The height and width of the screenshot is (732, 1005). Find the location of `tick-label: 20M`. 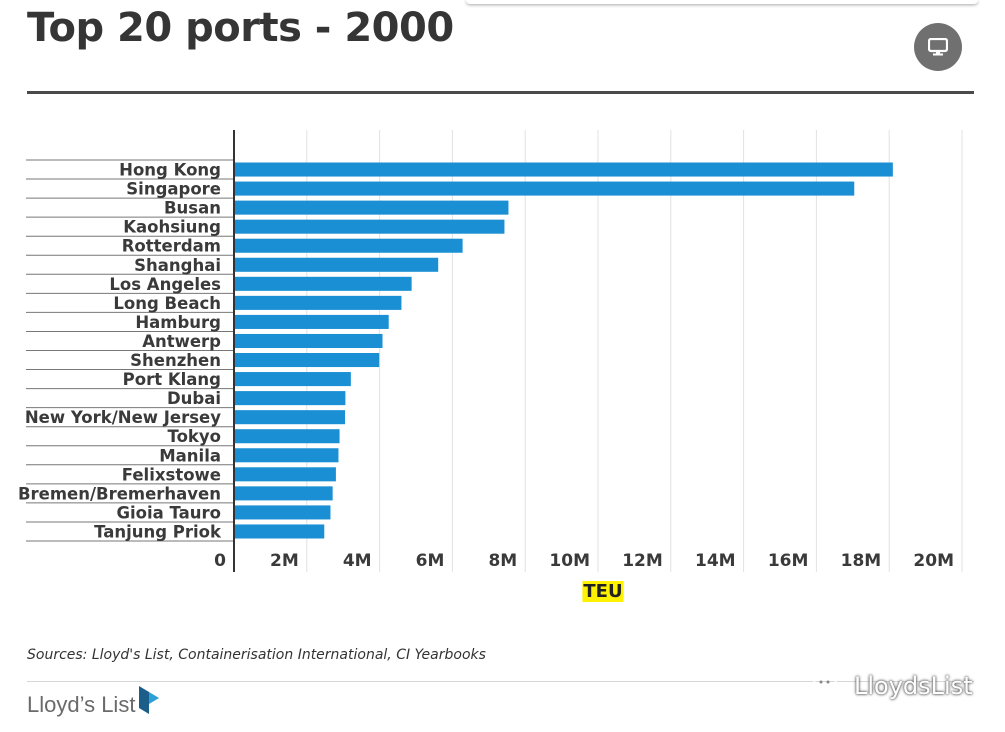

tick-label: 20M is located at coordinates (933, 561).